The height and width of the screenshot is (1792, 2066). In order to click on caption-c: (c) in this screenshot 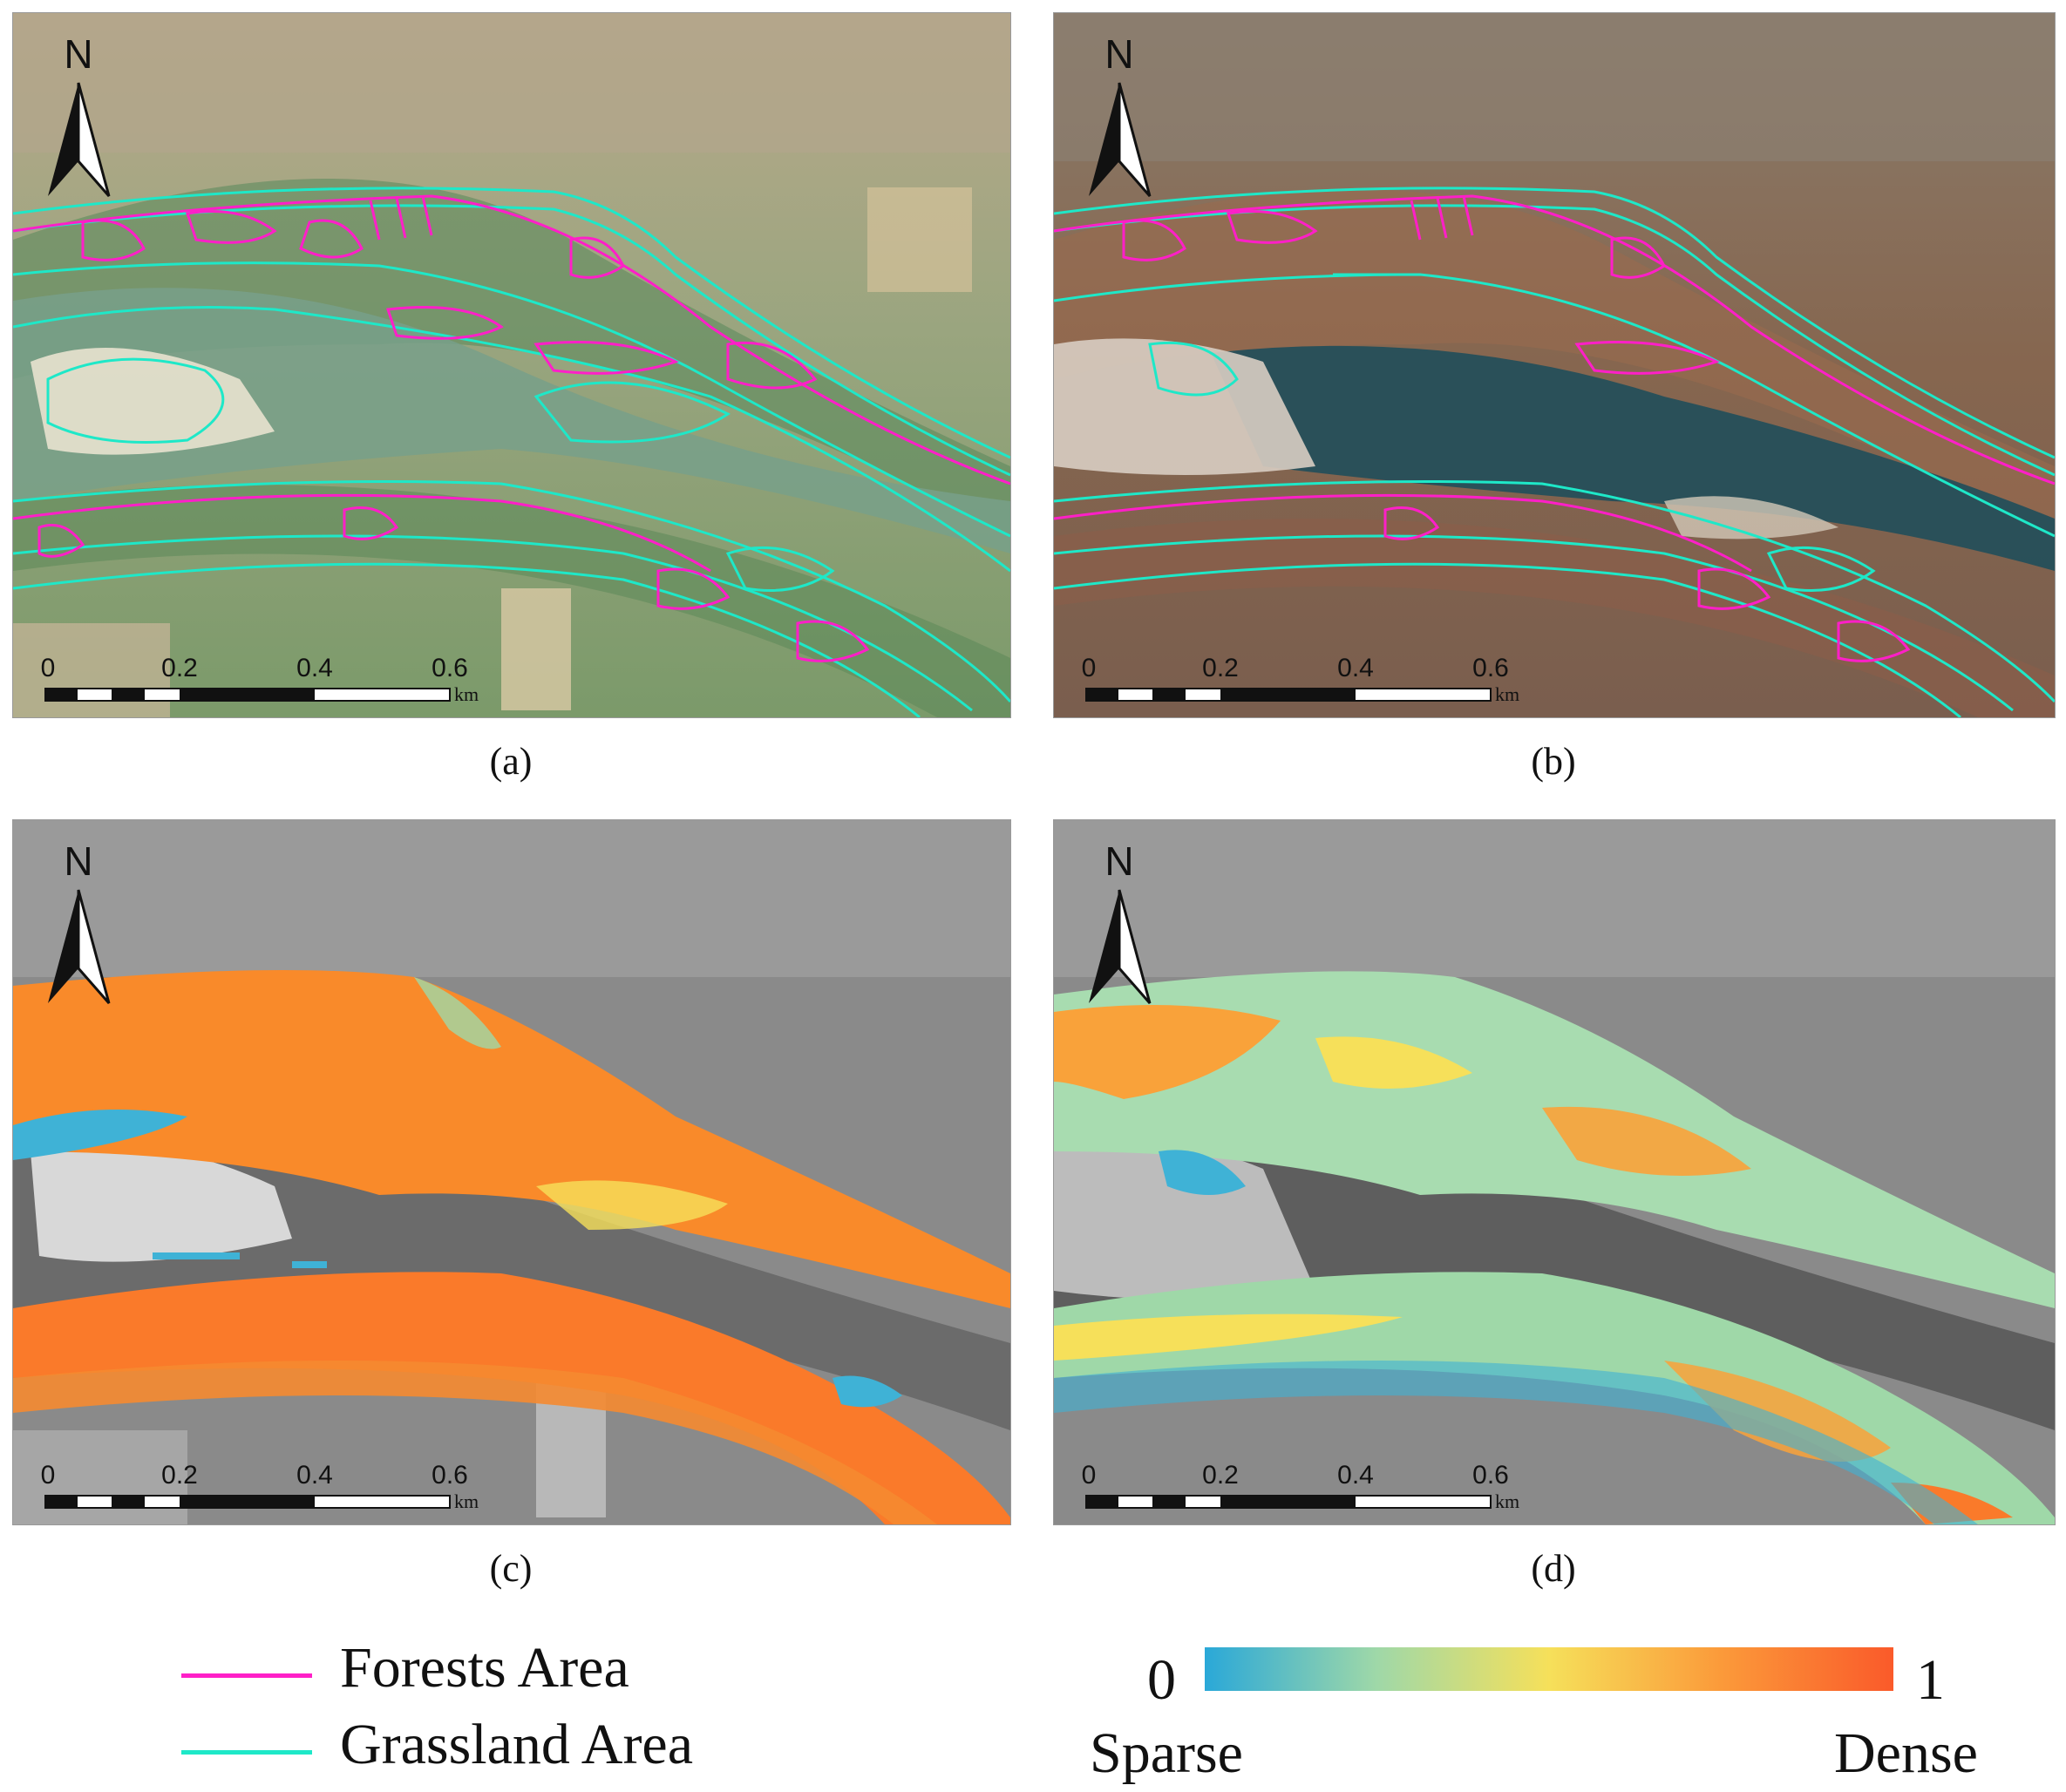, I will do `click(511, 1568)`.